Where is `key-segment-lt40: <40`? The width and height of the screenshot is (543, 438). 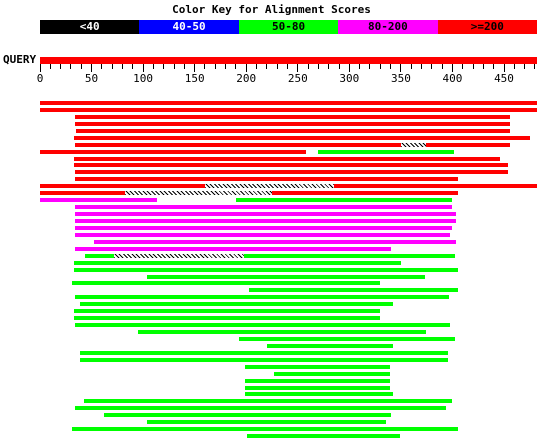
key-segment-lt40: <40 is located at coordinates (90, 27).